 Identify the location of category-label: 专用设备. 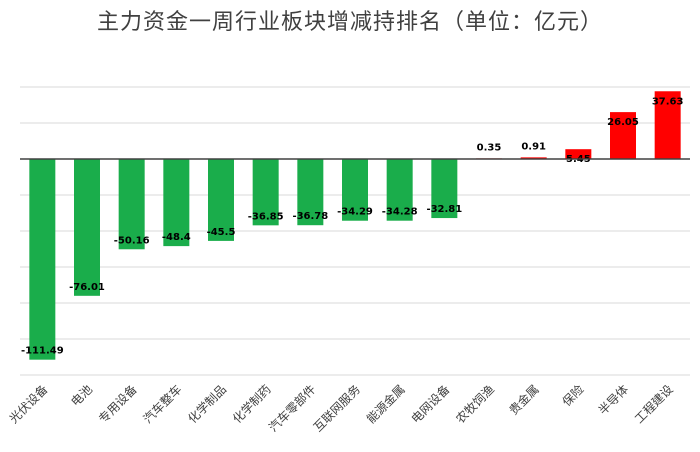
(117, 404).